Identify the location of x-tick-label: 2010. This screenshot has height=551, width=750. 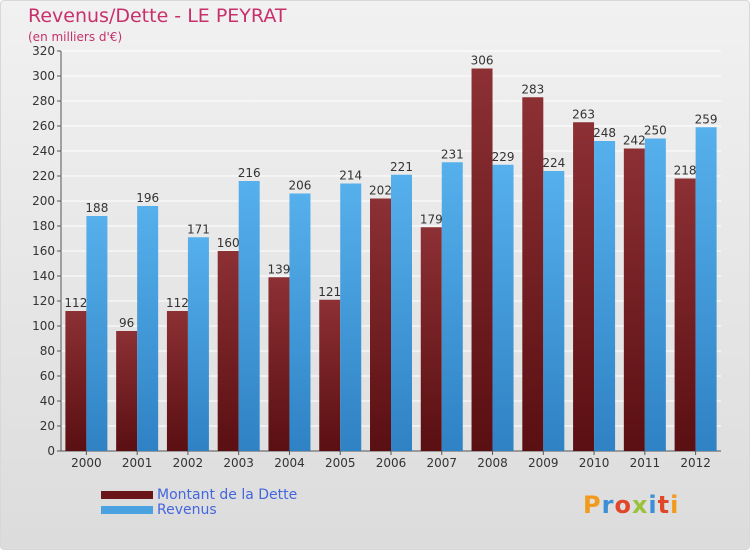
(594, 463).